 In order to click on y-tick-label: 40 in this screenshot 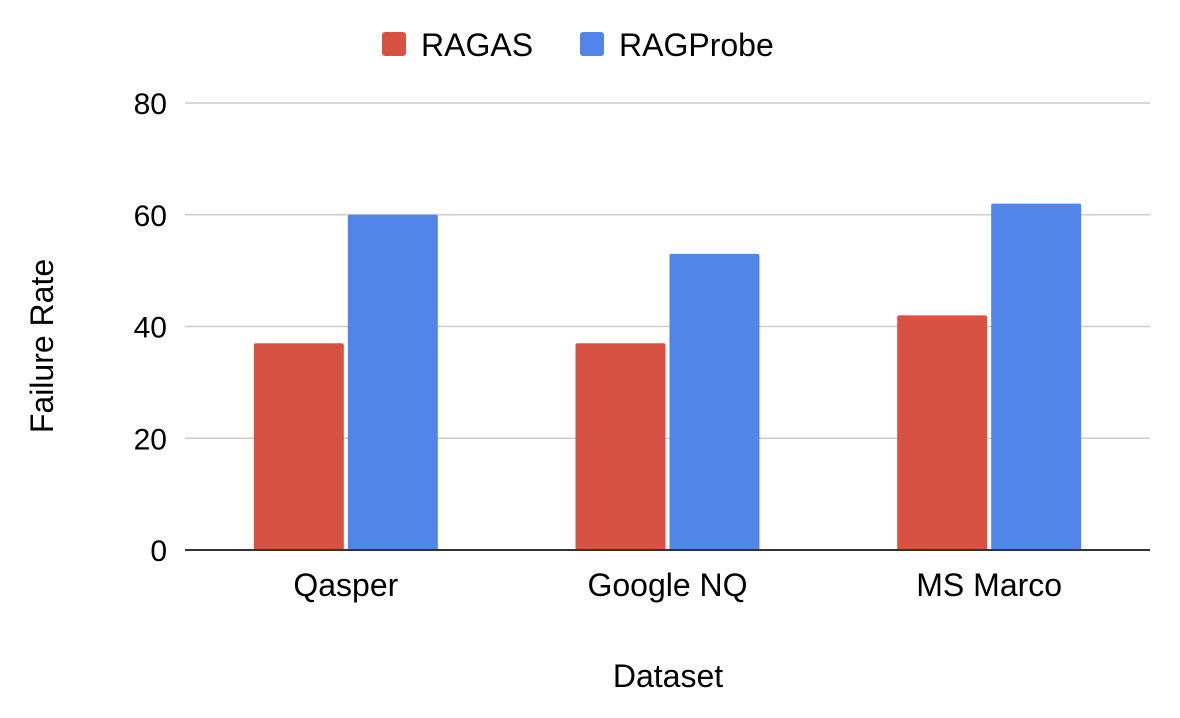, I will do `click(150, 328)`.